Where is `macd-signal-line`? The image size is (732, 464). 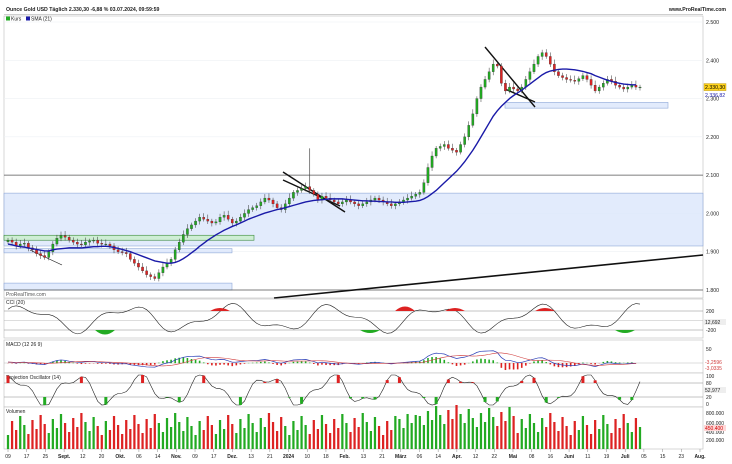
macd-signal-line is located at coordinates (321, 359).